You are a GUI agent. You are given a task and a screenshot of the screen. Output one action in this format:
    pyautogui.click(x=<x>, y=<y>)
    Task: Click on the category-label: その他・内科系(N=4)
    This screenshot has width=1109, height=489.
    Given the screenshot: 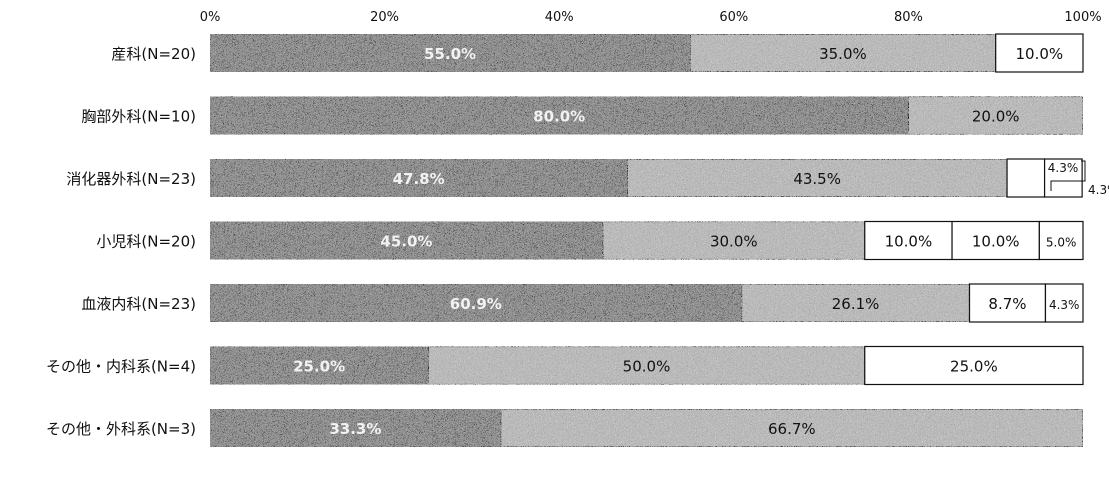 What is the action you would take?
    pyautogui.click(x=121, y=367)
    